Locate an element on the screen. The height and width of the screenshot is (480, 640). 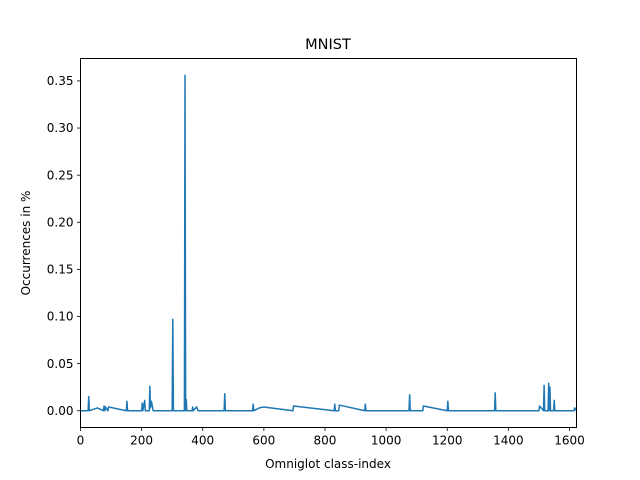
y-tick-label: 0.30 is located at coordinates (60, 128).